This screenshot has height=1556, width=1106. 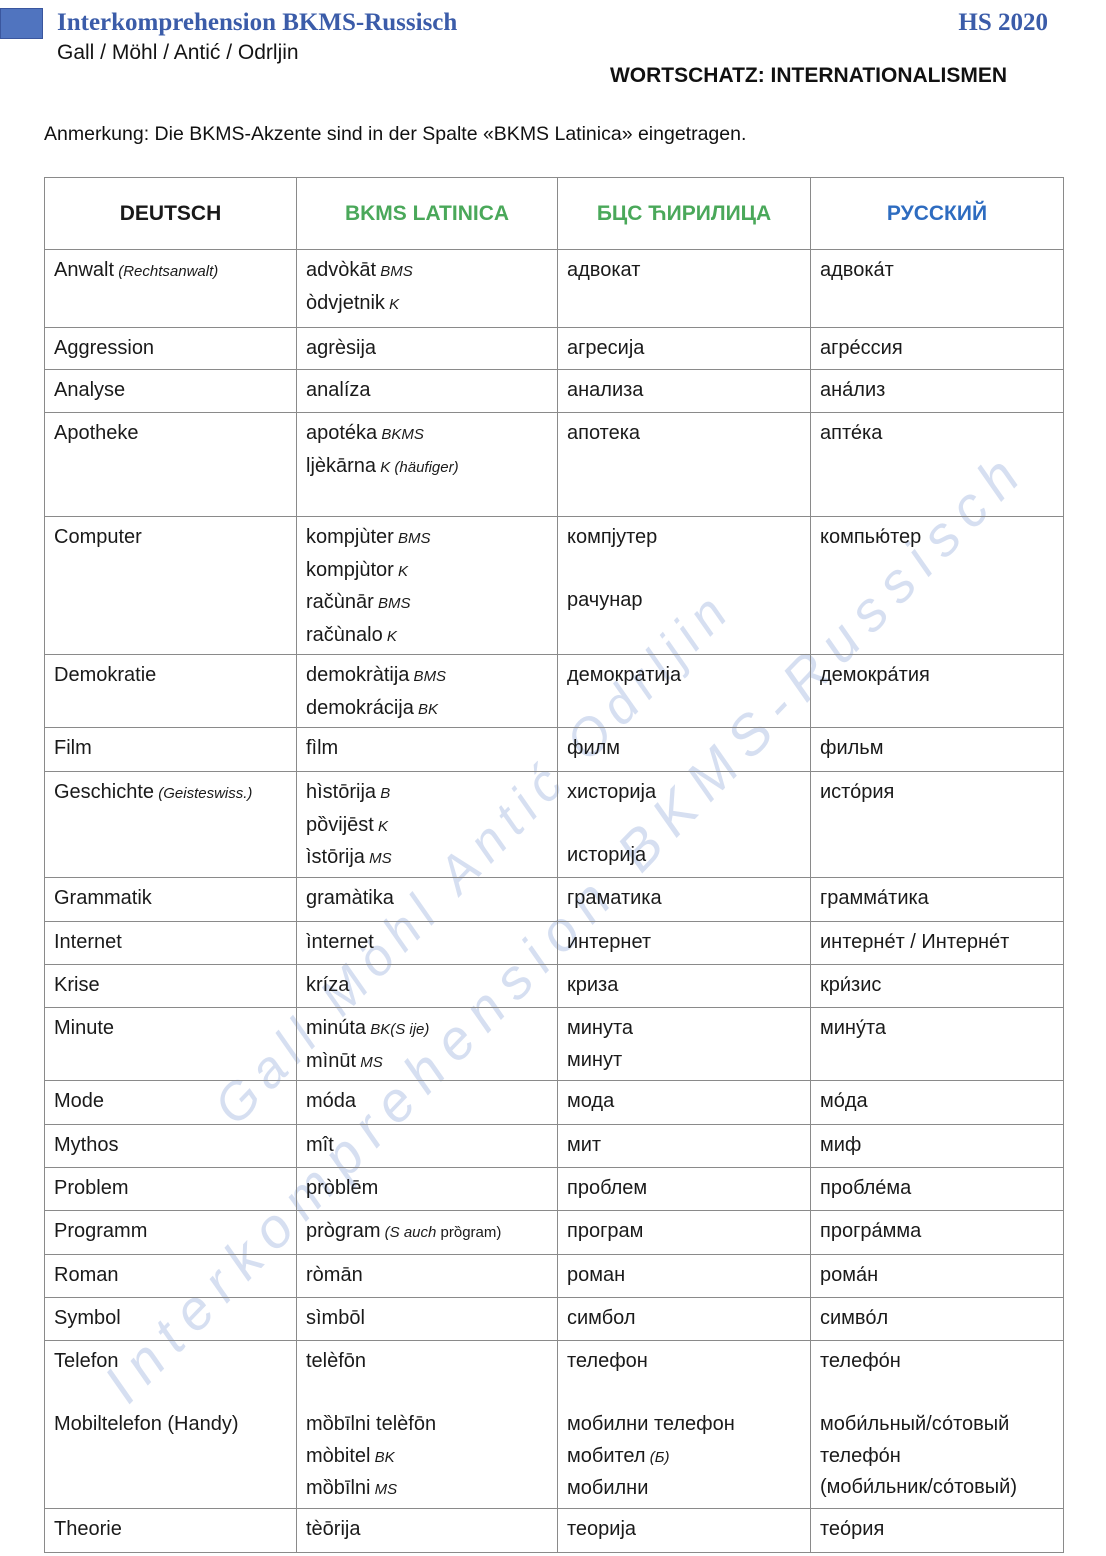 I want to click on column-header-3: РУССКИЙ, so click(x=937, y=213).